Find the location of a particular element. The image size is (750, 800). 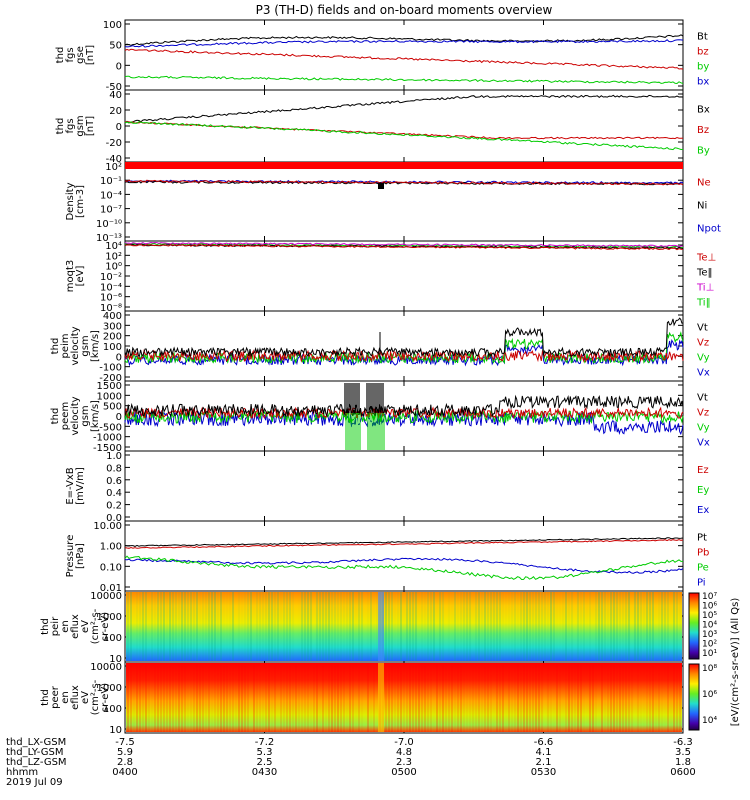

x-tick-label: 4.8 is located at coordinates (404, 752).